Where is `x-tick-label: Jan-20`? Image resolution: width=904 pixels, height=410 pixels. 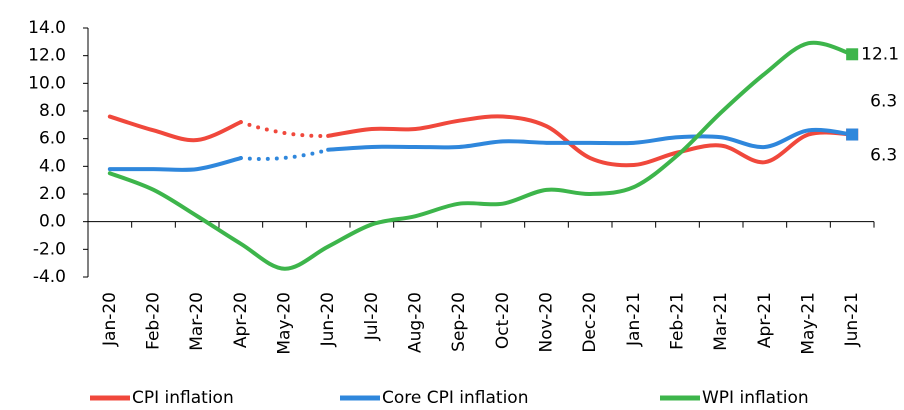 x-tick-label: Jan-20 is located at coordinates (110, 319).